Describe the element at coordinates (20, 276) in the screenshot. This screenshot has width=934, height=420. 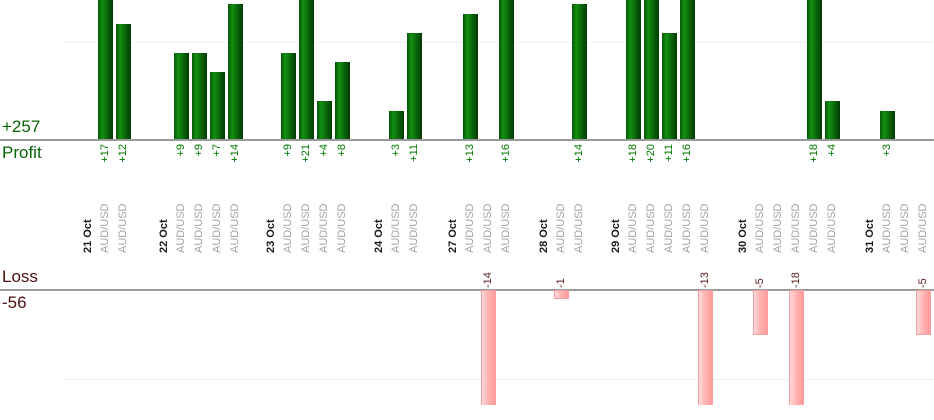
I see `loss-section-label: Loss` at that location.